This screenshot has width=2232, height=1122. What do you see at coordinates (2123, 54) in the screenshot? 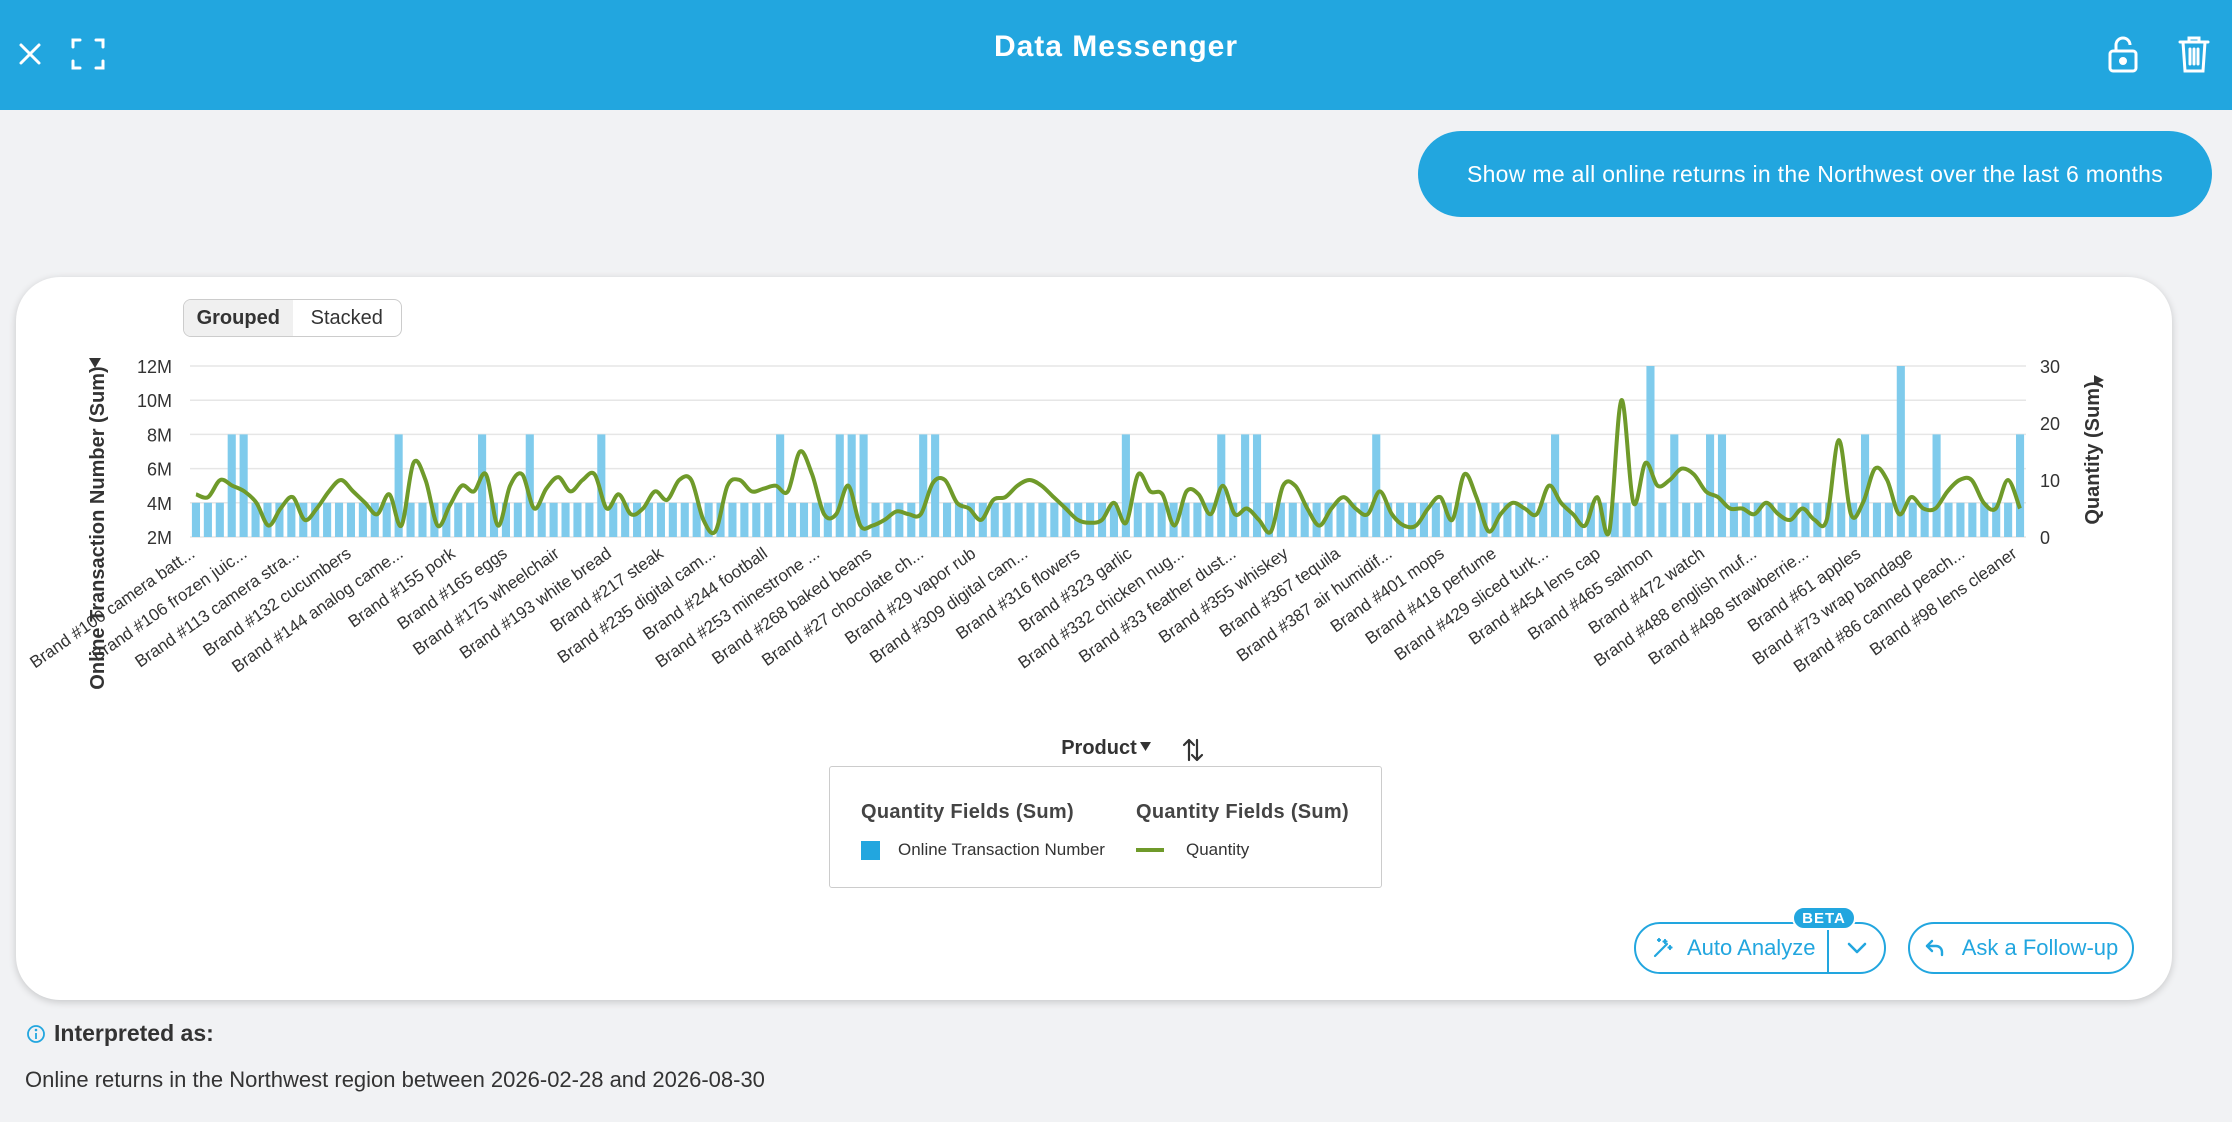
I see `lock-open-icon` at bounding box center [2123, 54].